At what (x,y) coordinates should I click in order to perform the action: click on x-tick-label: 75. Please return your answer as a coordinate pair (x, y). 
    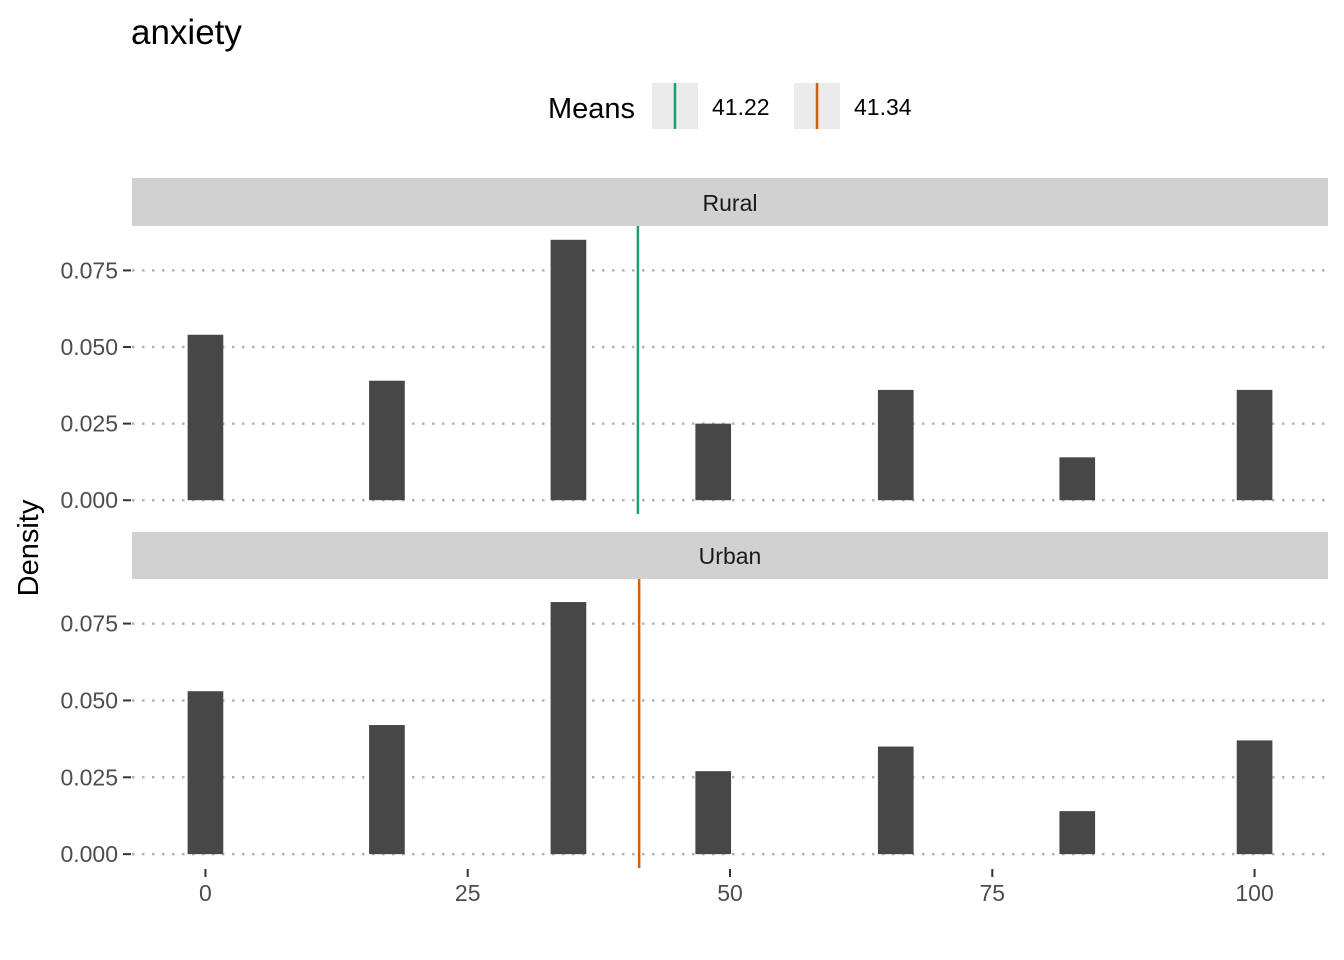
    Looking at the image, I should click on (992, 893).